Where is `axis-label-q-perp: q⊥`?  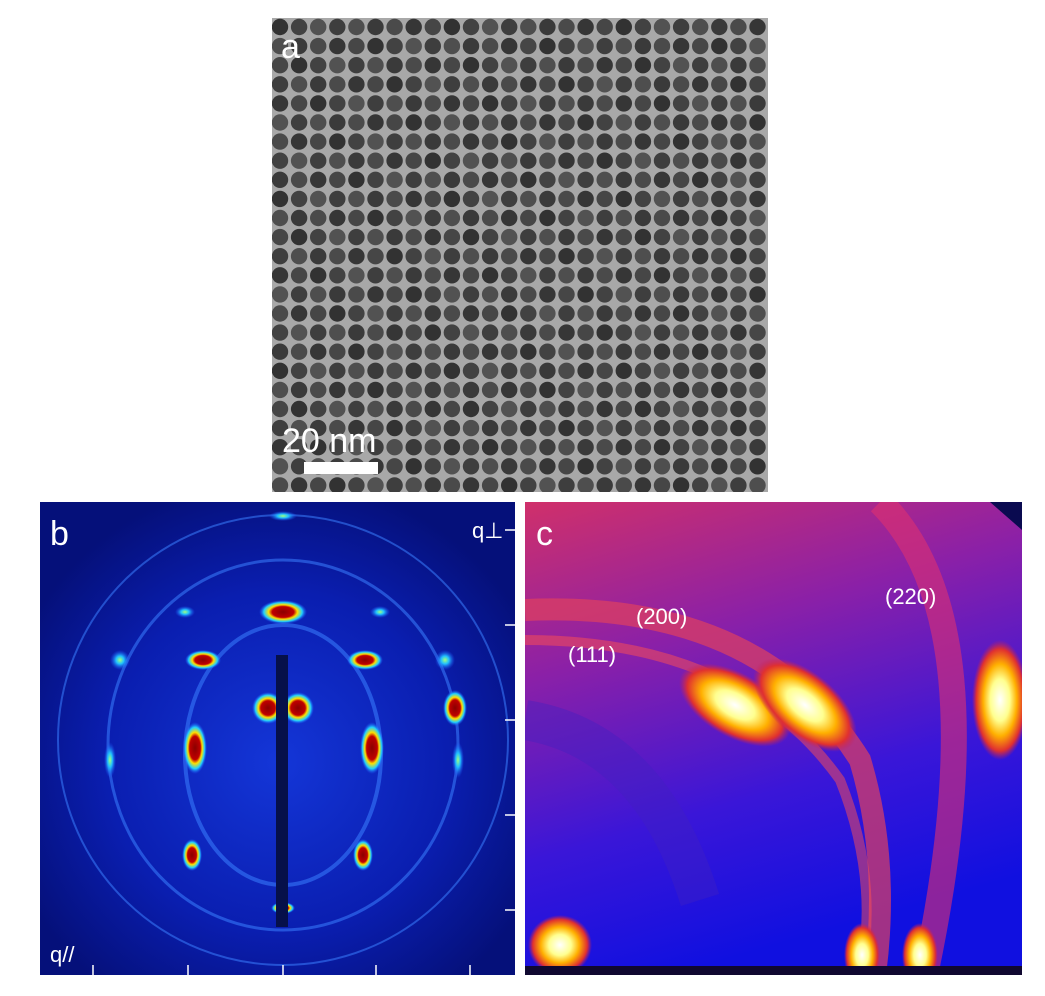 axis-label-q-perp: q⊥ is located at coordinates (487, 530).